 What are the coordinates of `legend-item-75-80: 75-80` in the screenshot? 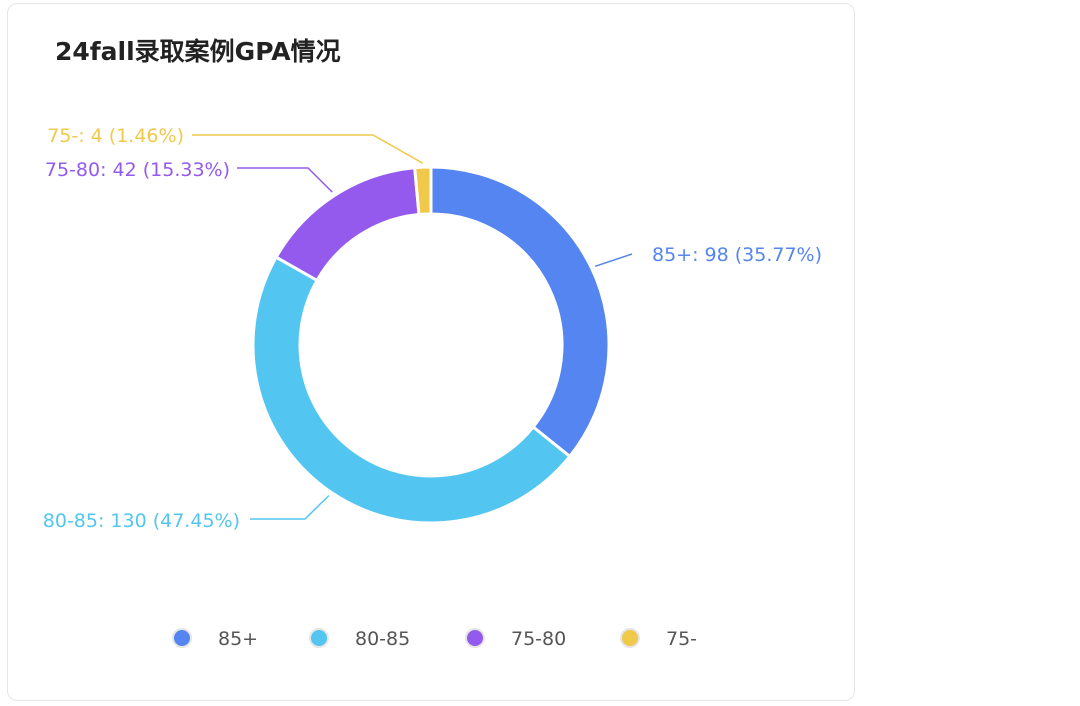 It's located at (515, 639).